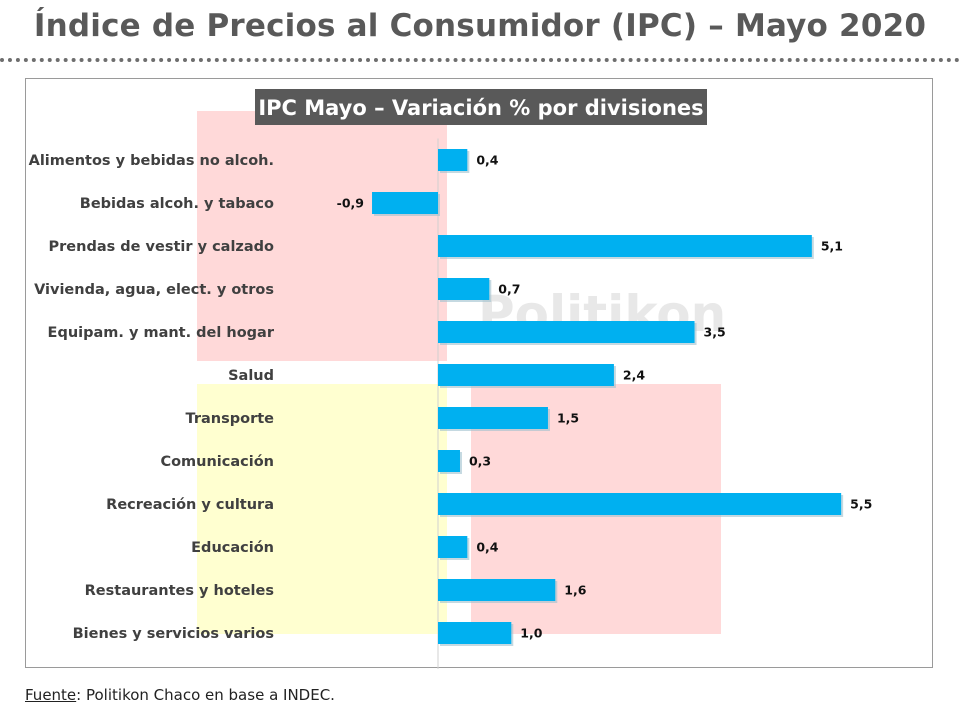 This screenshot has height=720, width=960. I want to click on data-label: 1,0, so click(531, 633).